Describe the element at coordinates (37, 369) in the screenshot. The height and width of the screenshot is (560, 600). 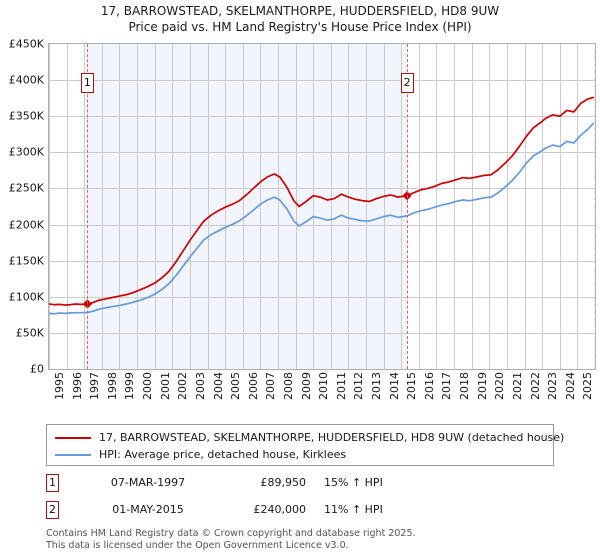
I see `y-axis-tick-label: £0` at that location.